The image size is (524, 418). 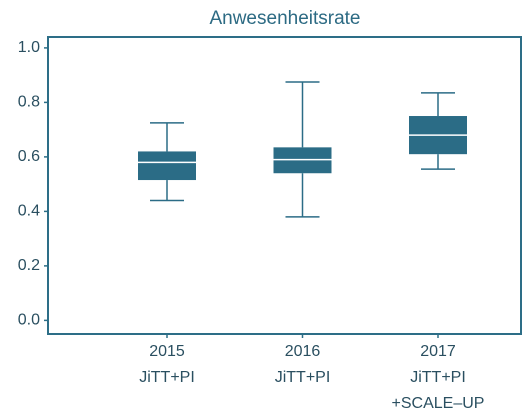 What do you see at coordinates (29, 211) in the screenshot?
I see `y-tick-label: 0.4` at bounding box center [29, 211].